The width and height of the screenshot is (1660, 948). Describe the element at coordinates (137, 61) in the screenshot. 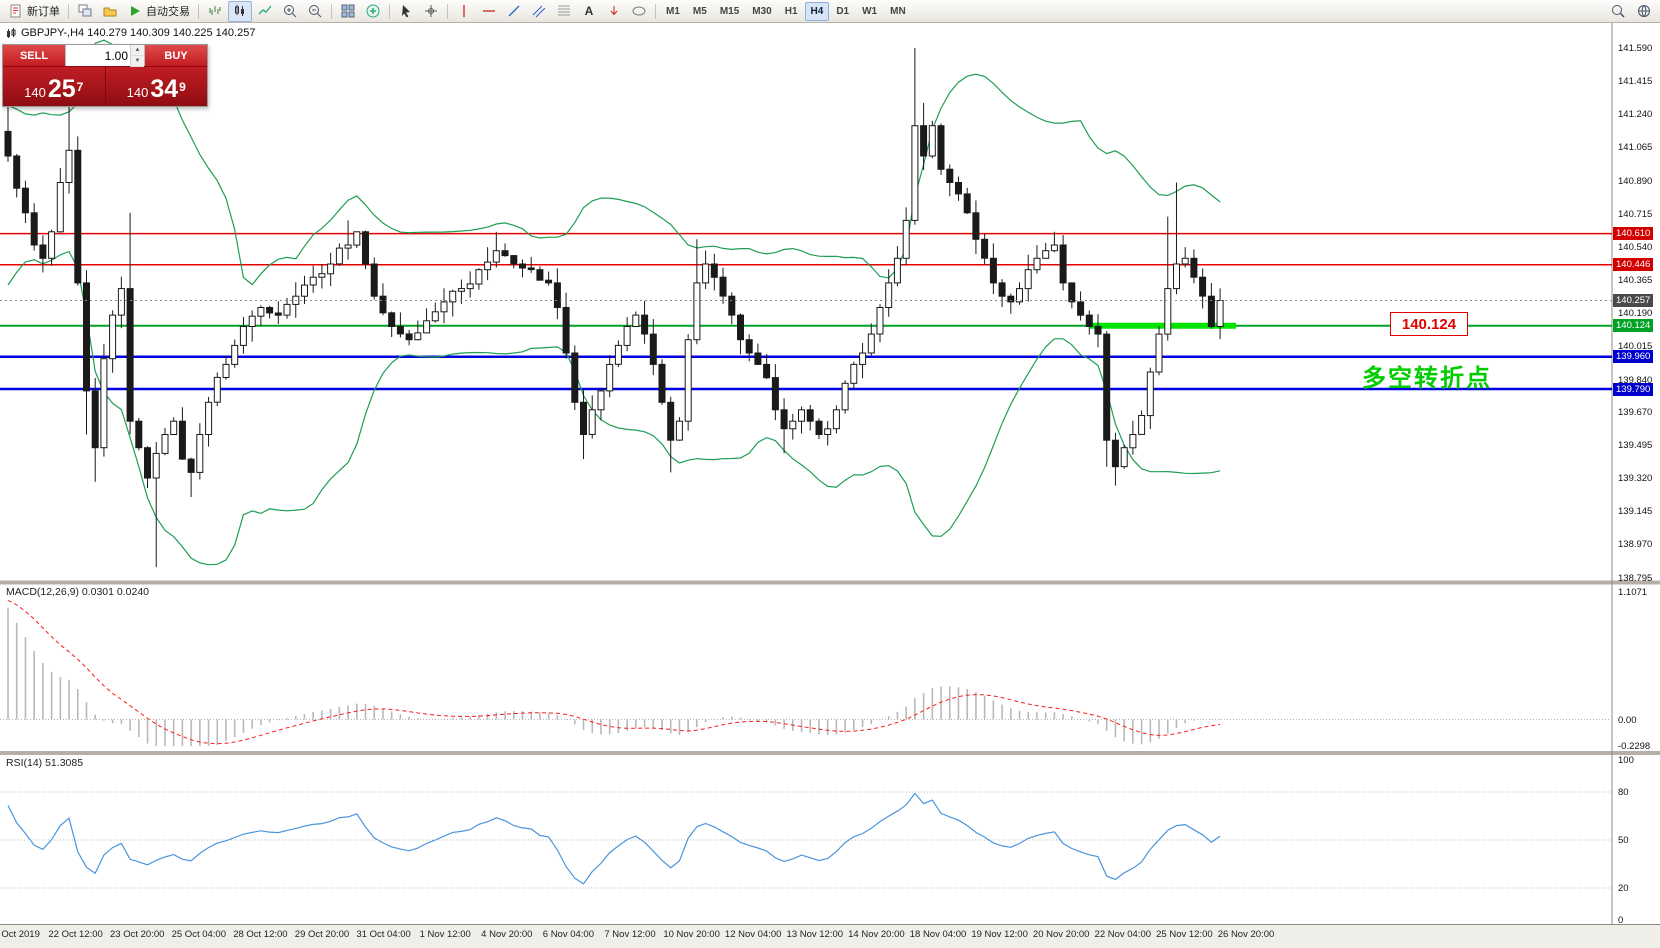

I see `volume-decrease-button: ▼` at that location.